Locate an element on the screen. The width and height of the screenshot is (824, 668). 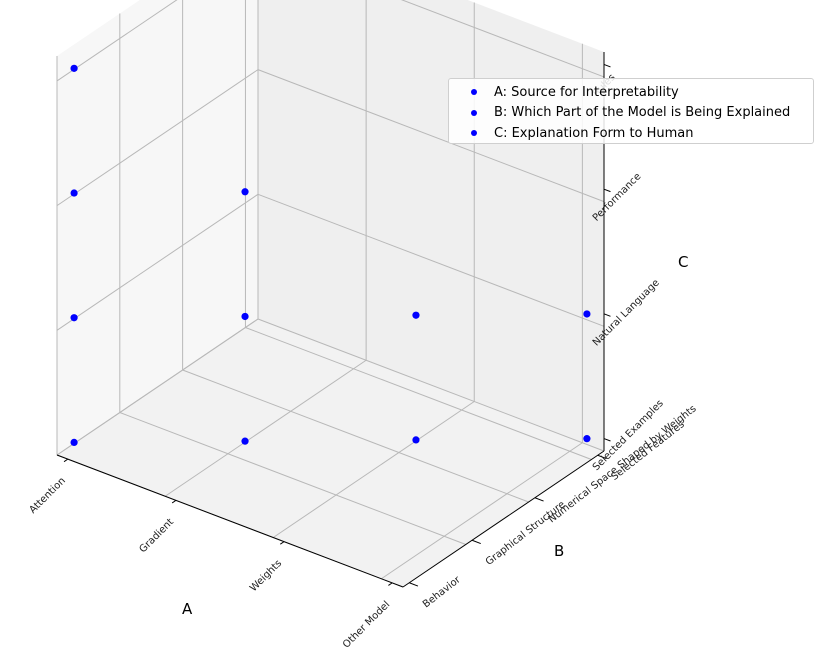
x-axis-line is located at coordinates (230, 521).